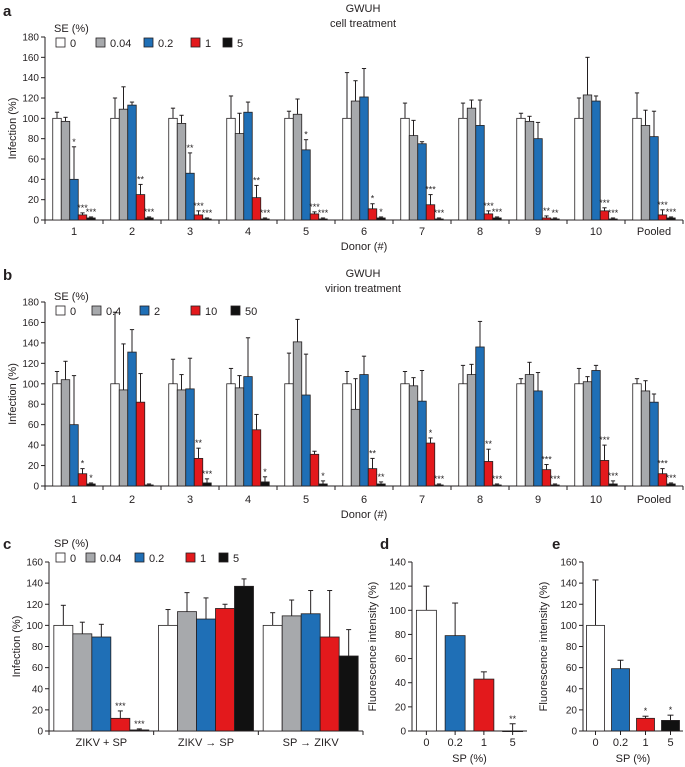  What do you see at coordinates (36, 221) in the screenshot?
I see `y-tick-label: 0` at bounding box center [36, 221].